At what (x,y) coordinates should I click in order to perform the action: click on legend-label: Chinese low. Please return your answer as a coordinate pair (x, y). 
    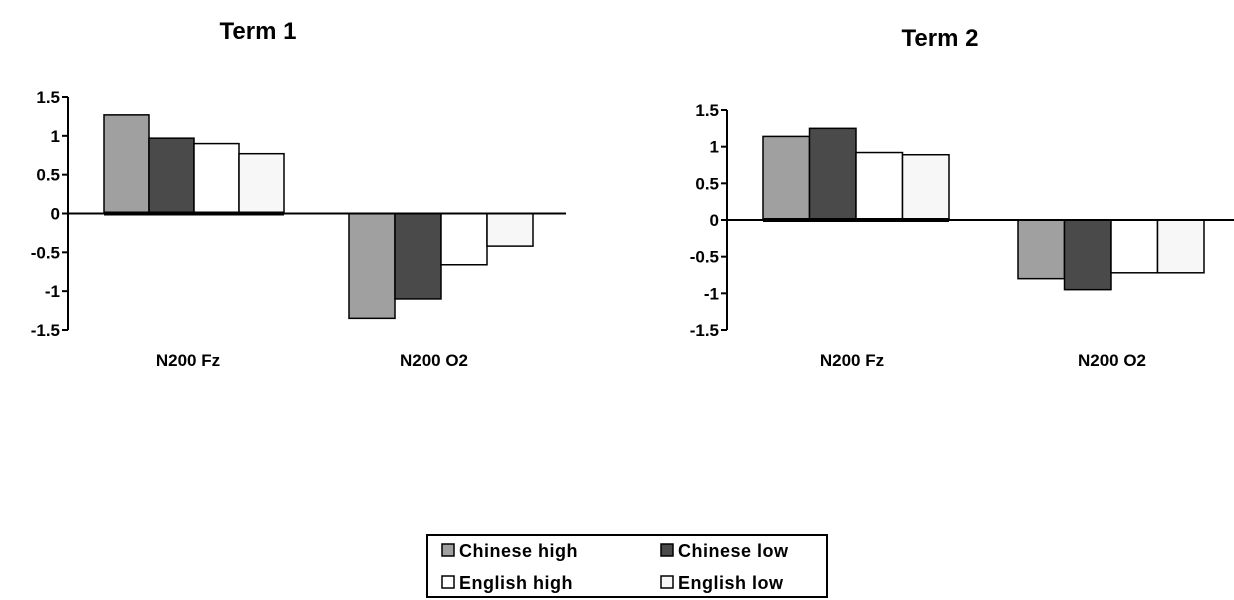
    Looking at the image, I should click on (733, 551).